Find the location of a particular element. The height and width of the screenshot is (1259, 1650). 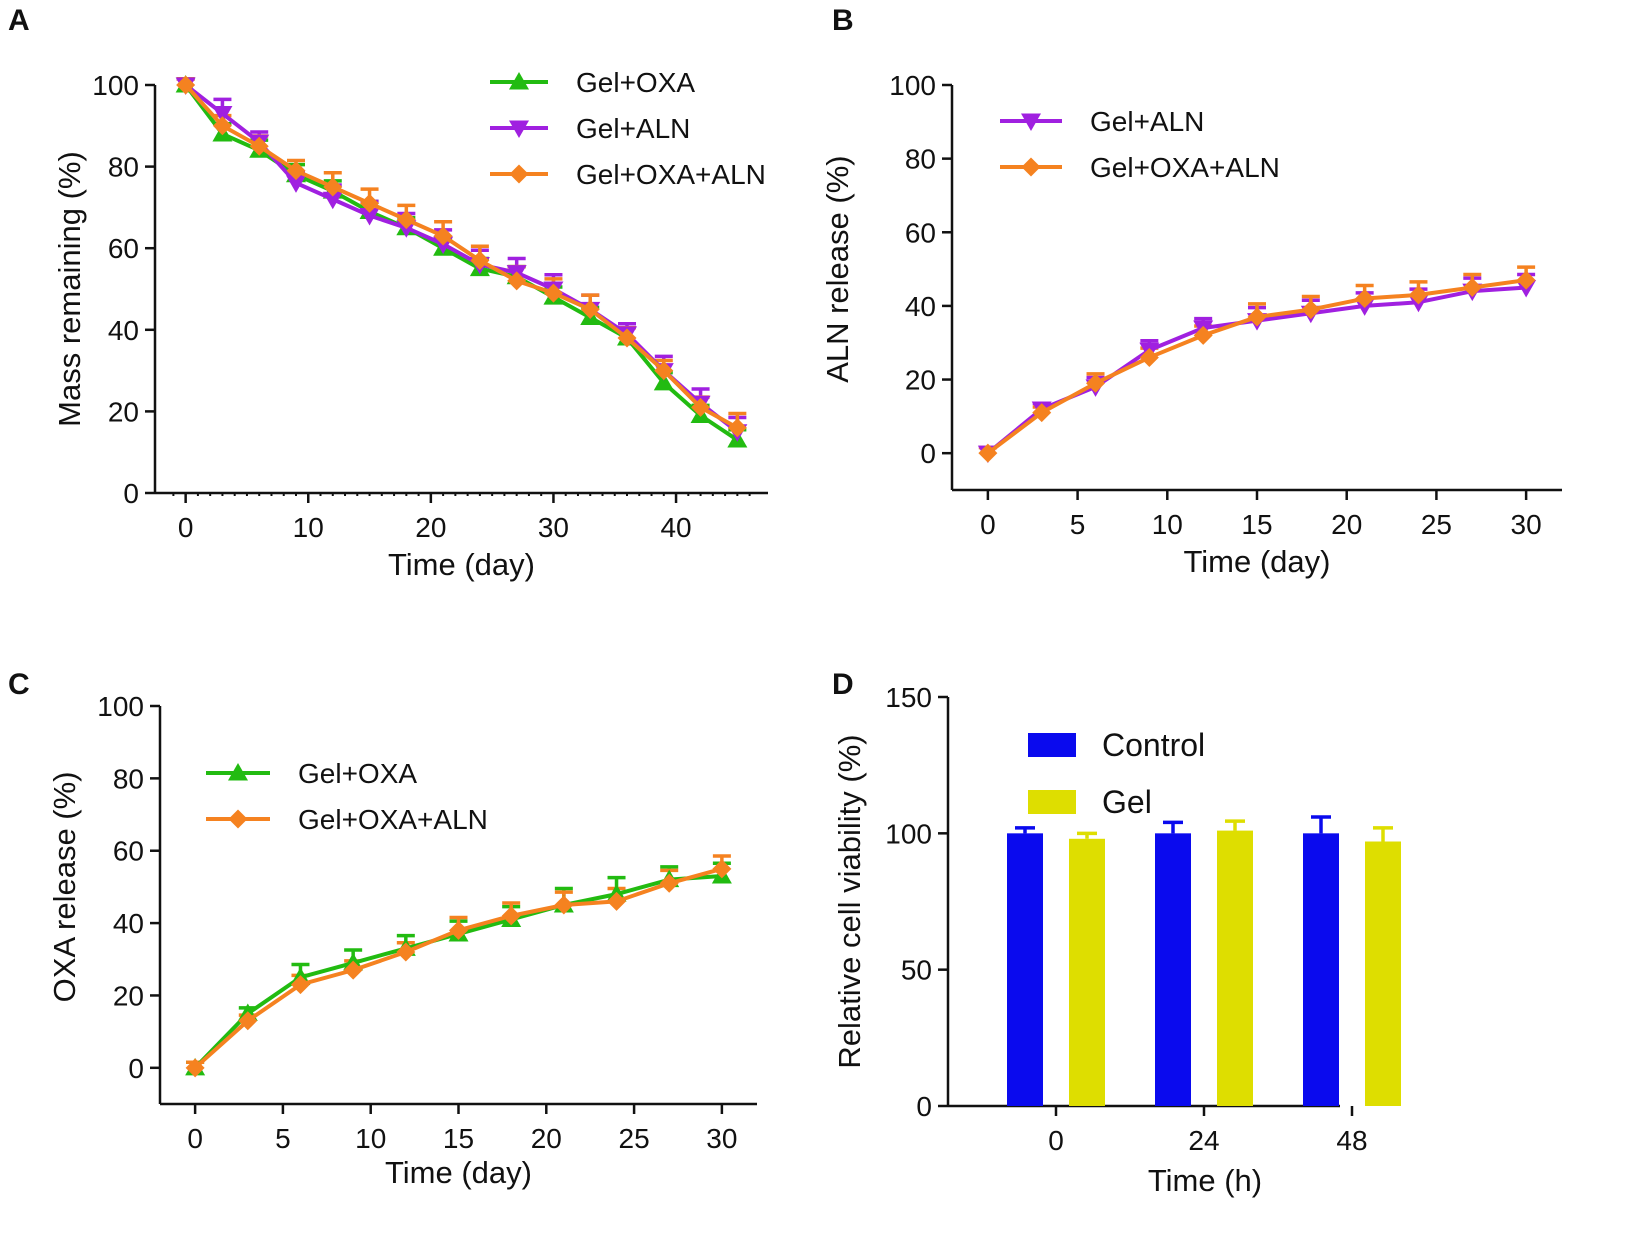

panel-b-y-tick-label: 0 is located at coordinates (928, 453).